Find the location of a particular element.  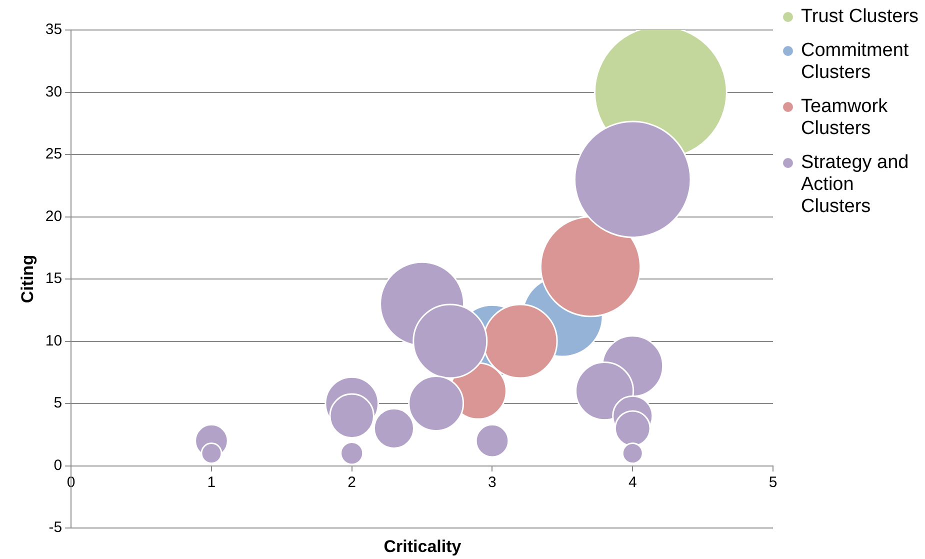

x-tick-label: 4 is located at coordinates (632, 482).